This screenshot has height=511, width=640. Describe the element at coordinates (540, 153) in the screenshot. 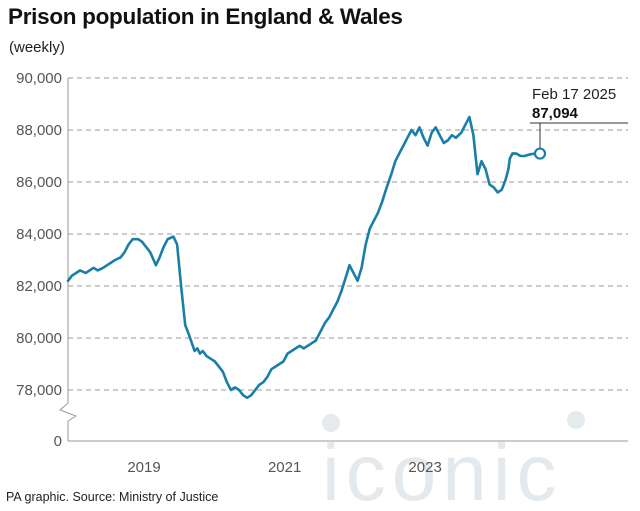

I see `annotation-marker` at that location.